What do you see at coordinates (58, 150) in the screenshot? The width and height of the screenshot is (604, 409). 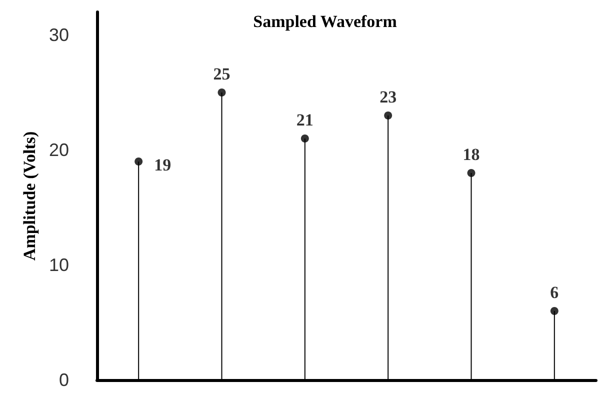 I see `y-tick-label: 20` at bounding box center [58, 150].